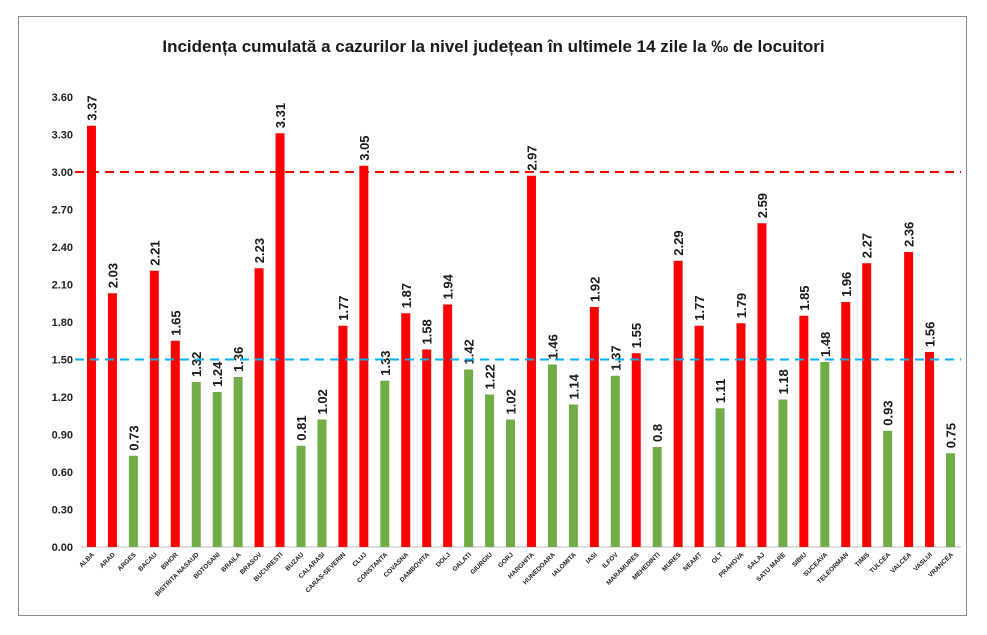 This screenshot has height=635, width=987. I want to click on category-label: IASI, so click(592, 558).